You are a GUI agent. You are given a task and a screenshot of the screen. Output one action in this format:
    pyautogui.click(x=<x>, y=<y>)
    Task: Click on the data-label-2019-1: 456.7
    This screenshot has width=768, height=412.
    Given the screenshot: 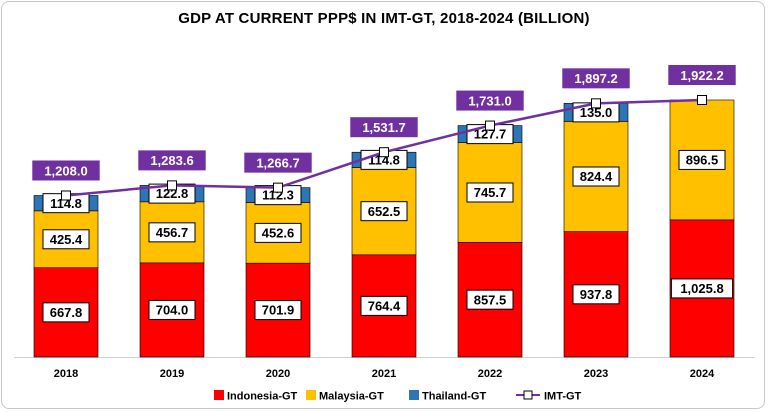 What is the action you would take?
    pyautogui.click(x=172, y=232)
    